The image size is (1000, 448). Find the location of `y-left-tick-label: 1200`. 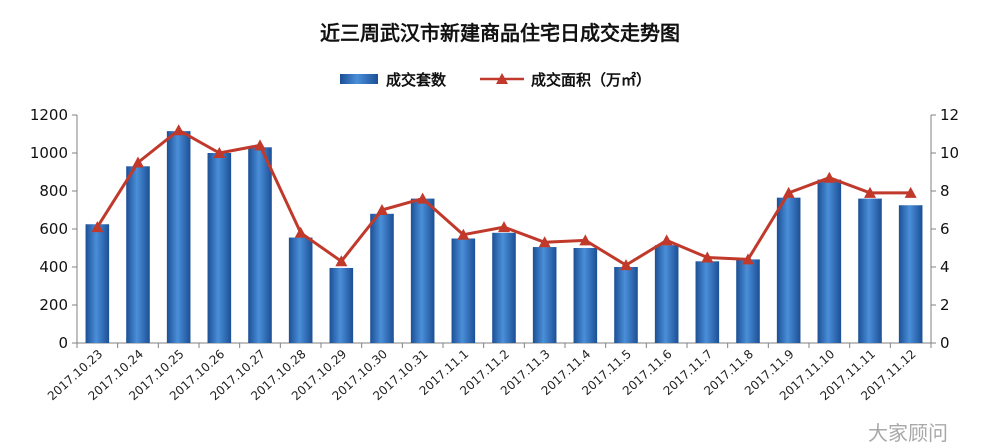

y-left-tick-label: 1200 is located at coordinates (49, 115).